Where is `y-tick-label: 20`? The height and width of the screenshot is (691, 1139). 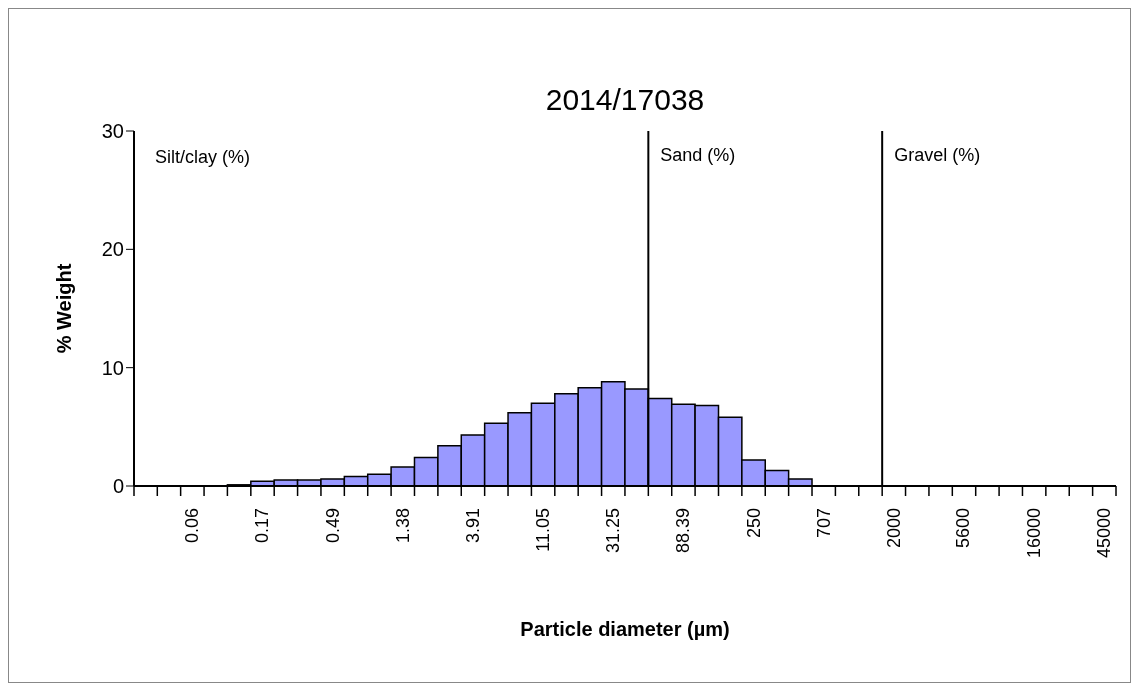 y-tick-label: 20 is located at coordinates (112, 249).